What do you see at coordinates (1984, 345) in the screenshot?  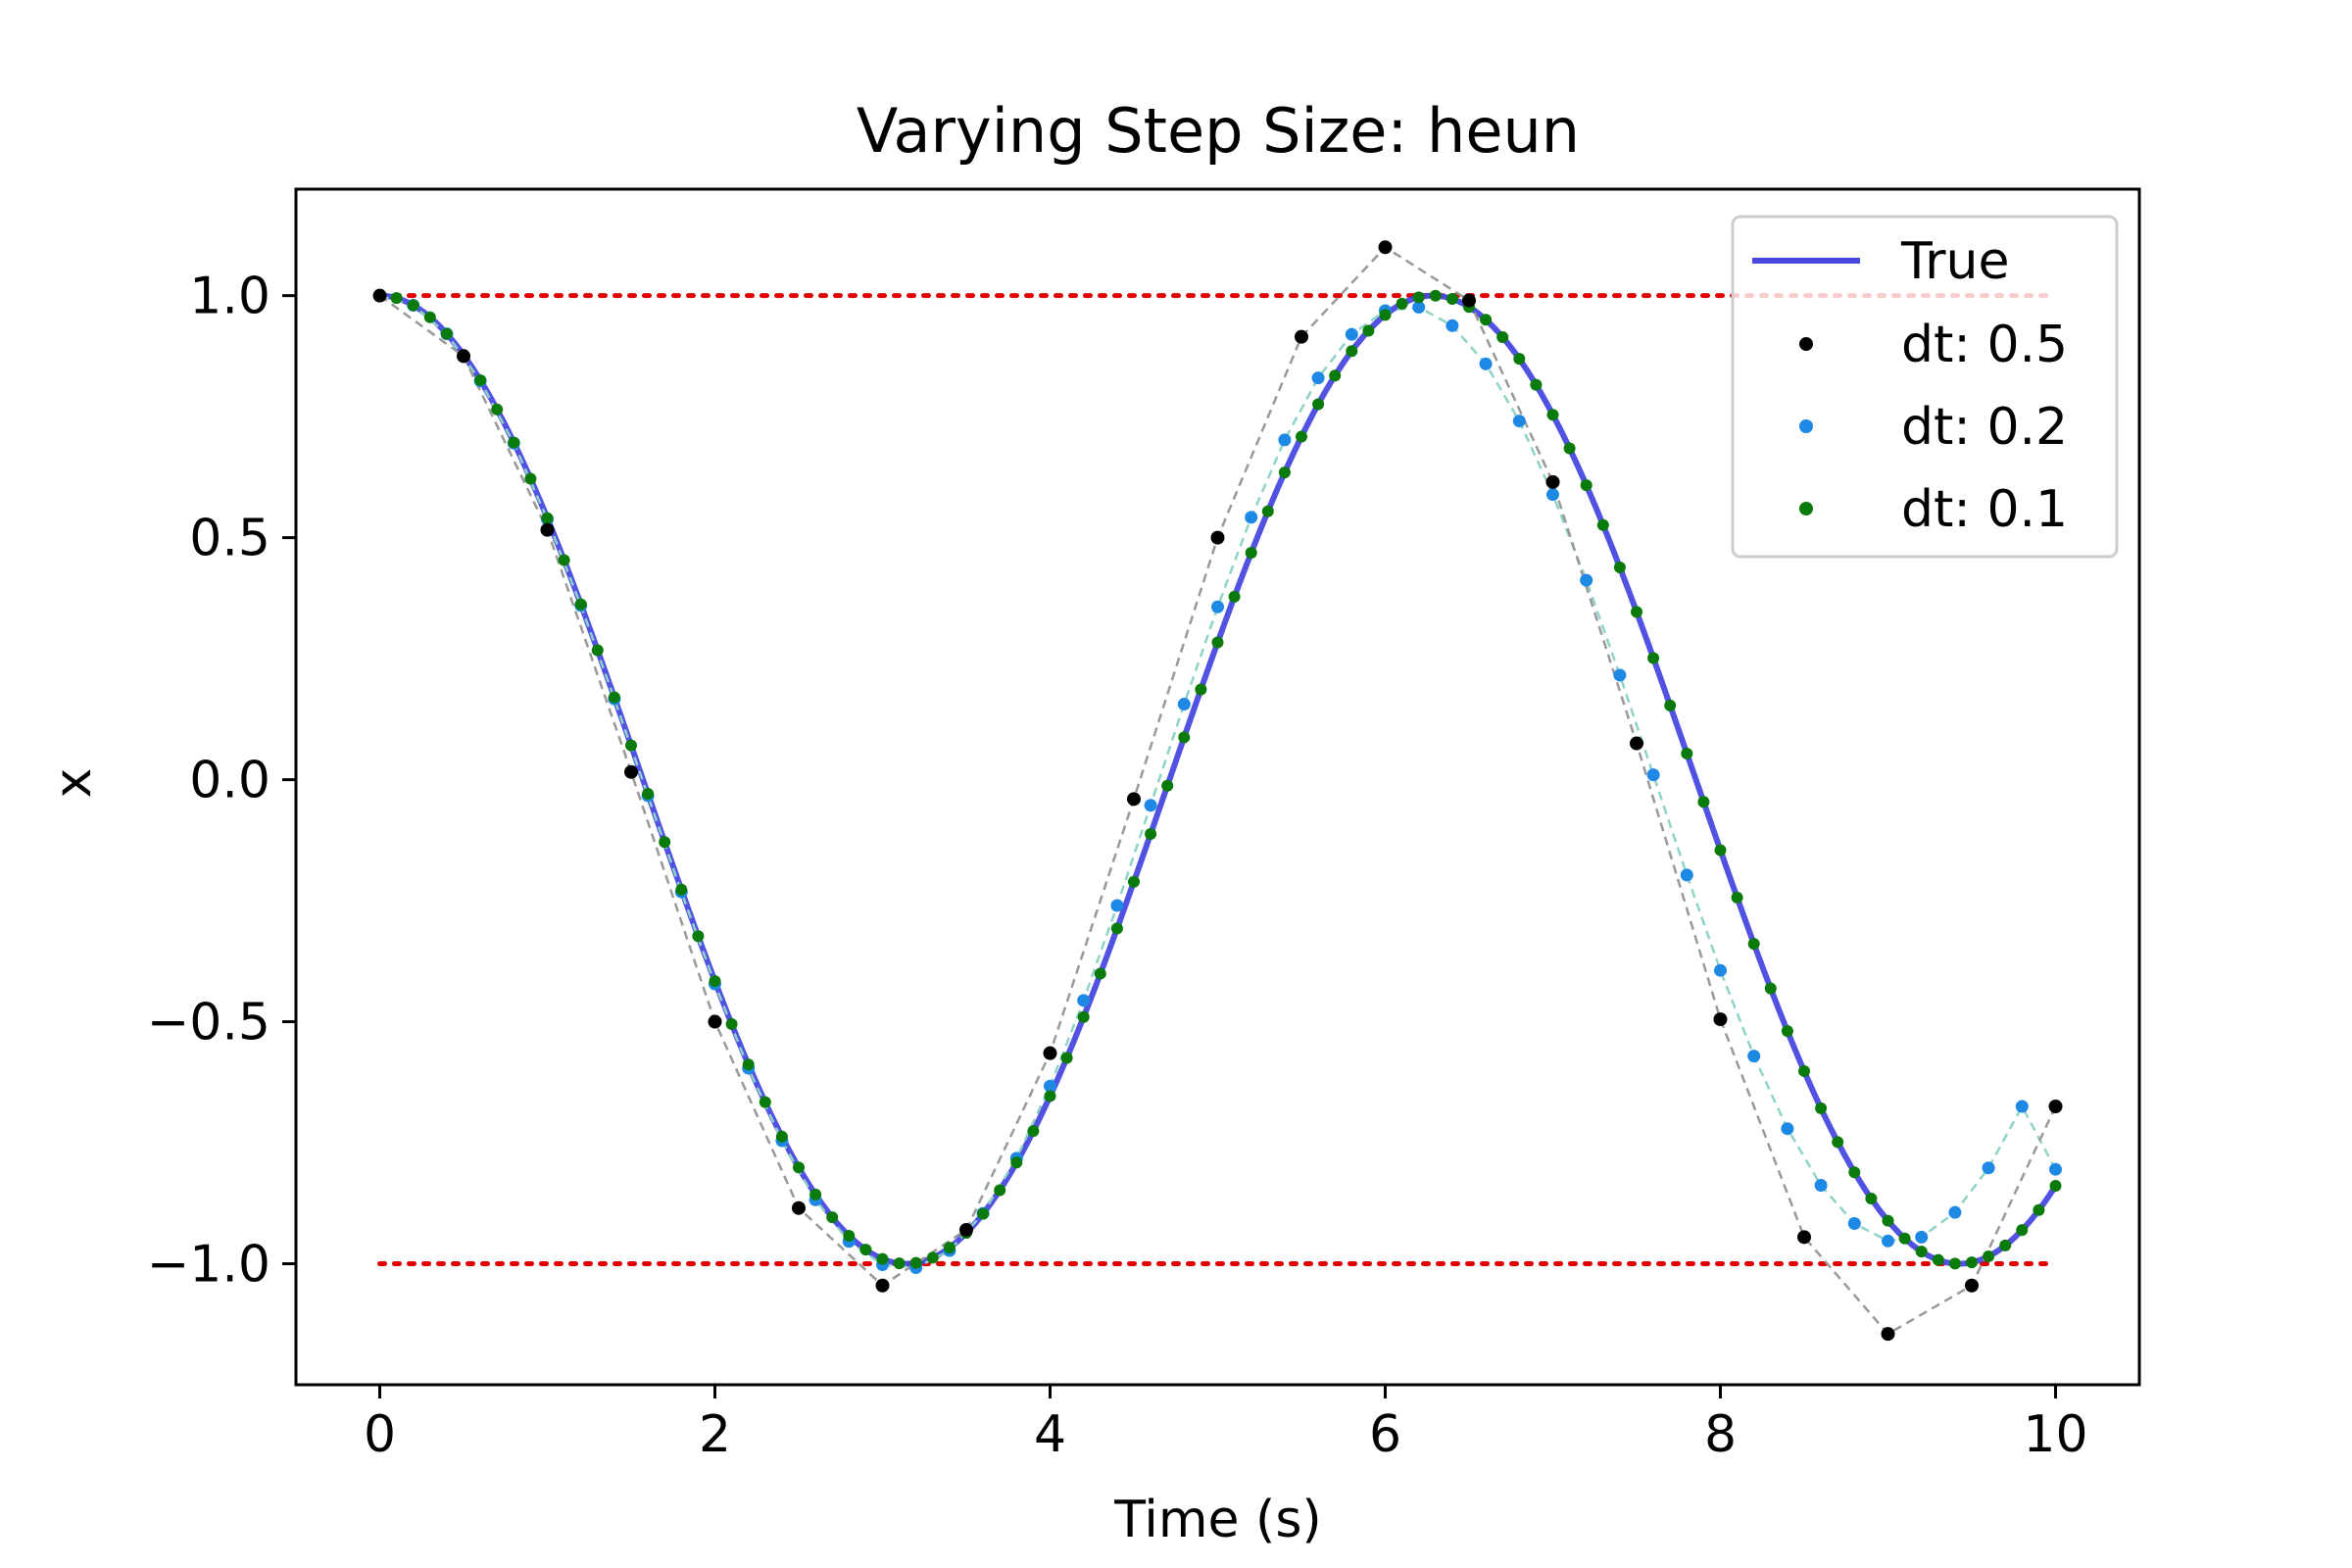 I see `legend-label-dt-0-5: dt: 0.5` at bounding box center [1984, 345].